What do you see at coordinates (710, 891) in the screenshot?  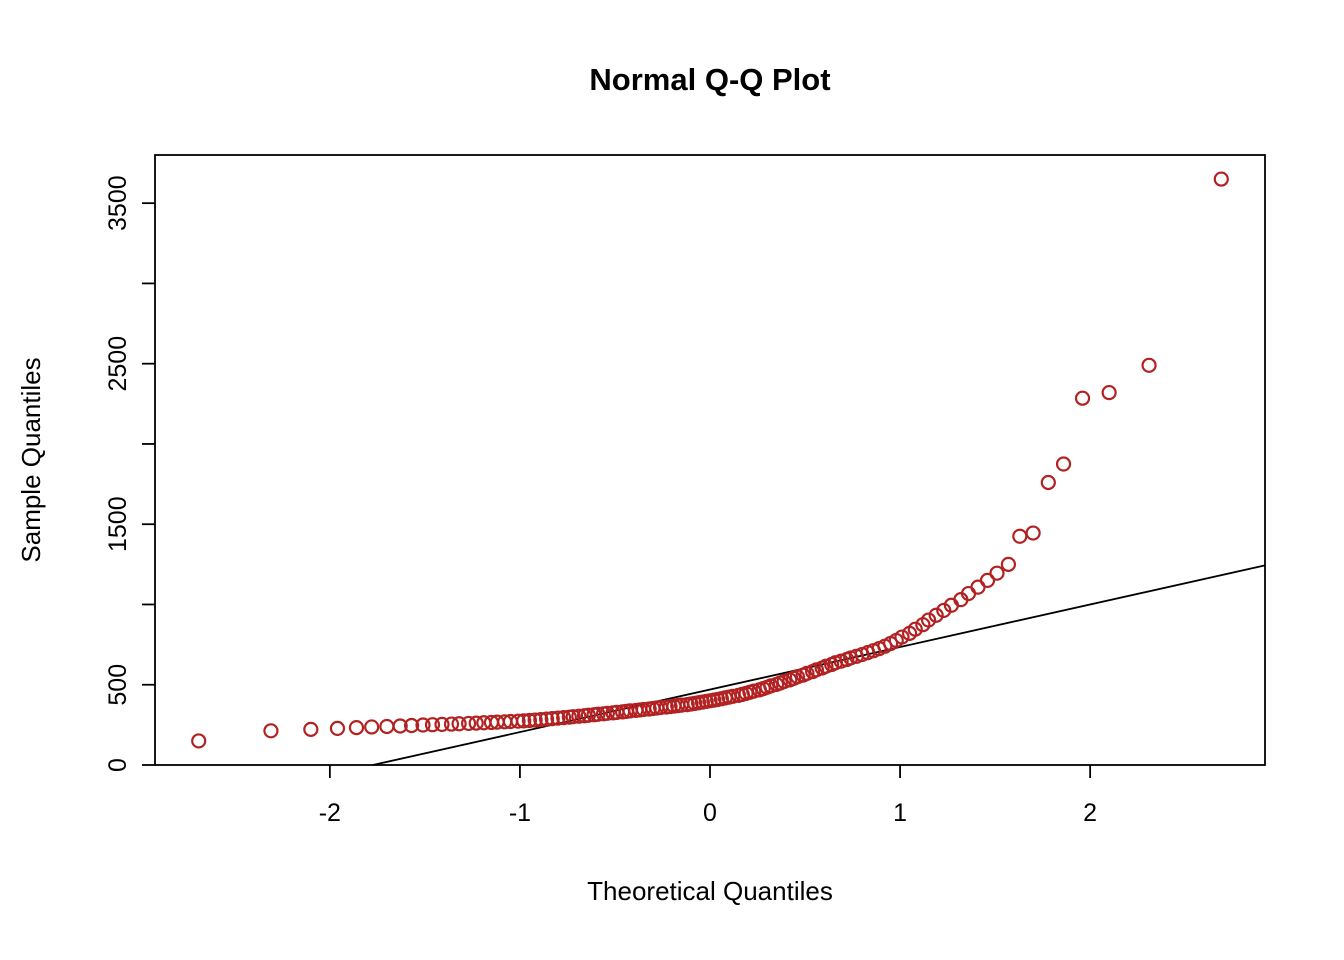 I see `x-axis-label: Theoretical Quantiles` at bounding box center [710, 891].